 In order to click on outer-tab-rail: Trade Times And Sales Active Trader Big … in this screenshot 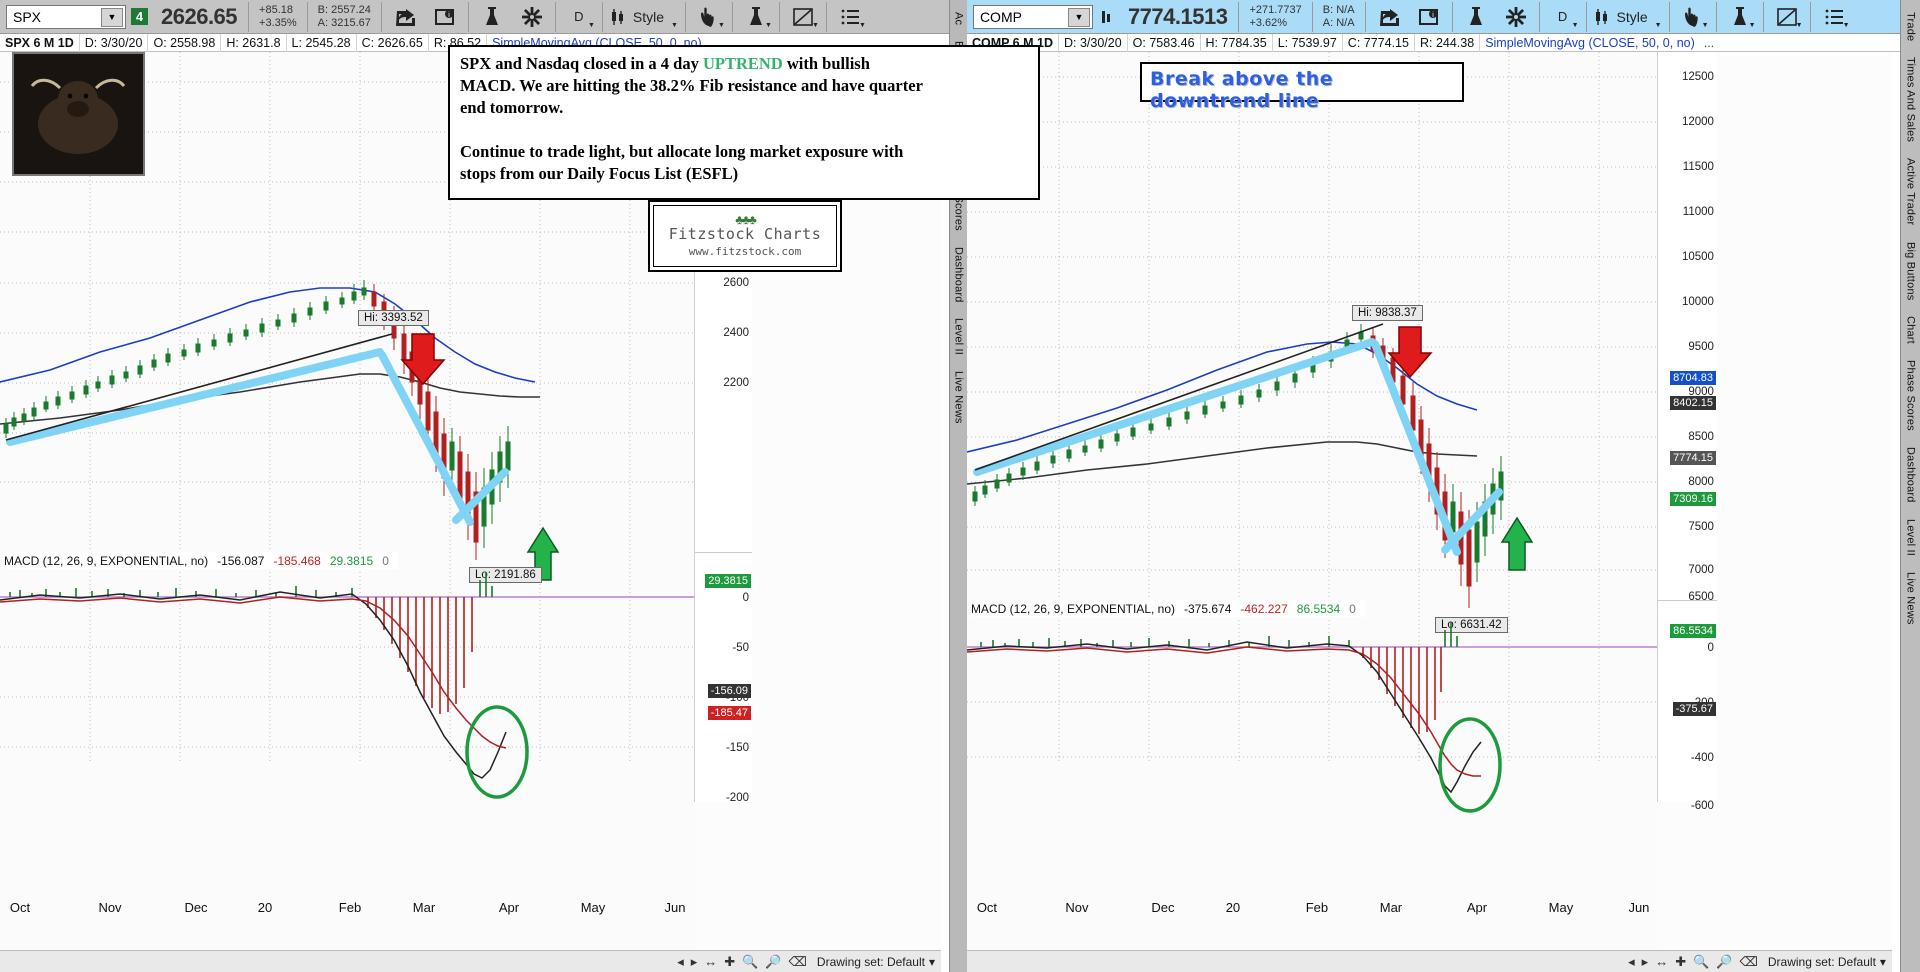, I will do `click(1910, 486)`.